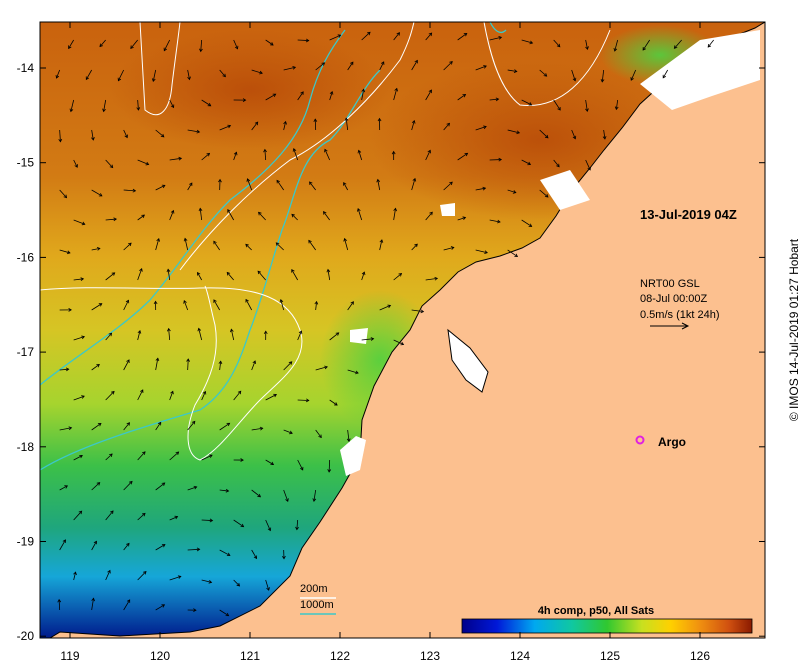 The width and height of the screenshot is (809, 672). What do you see at coordinates (607, 626) in the screenshot?
I see `colorbar` at bounding box center [607, 626].